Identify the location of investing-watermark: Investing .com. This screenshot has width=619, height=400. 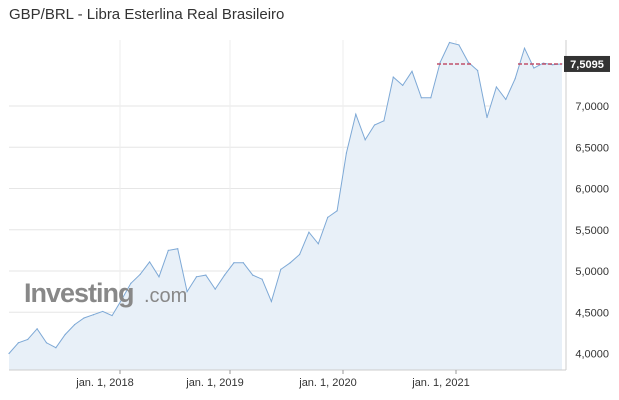
(105, 293).